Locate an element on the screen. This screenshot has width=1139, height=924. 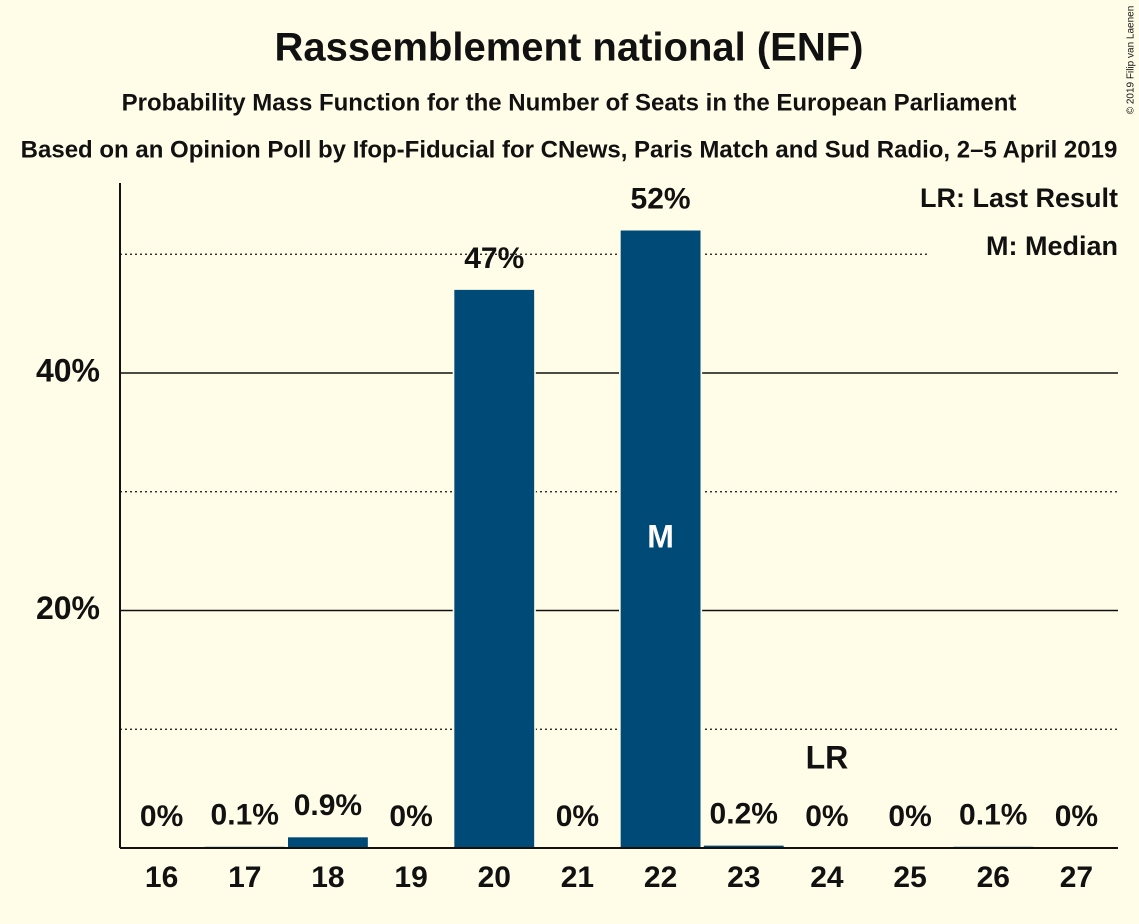
x-tick-label: 21 is located at coordinates (577, 877).